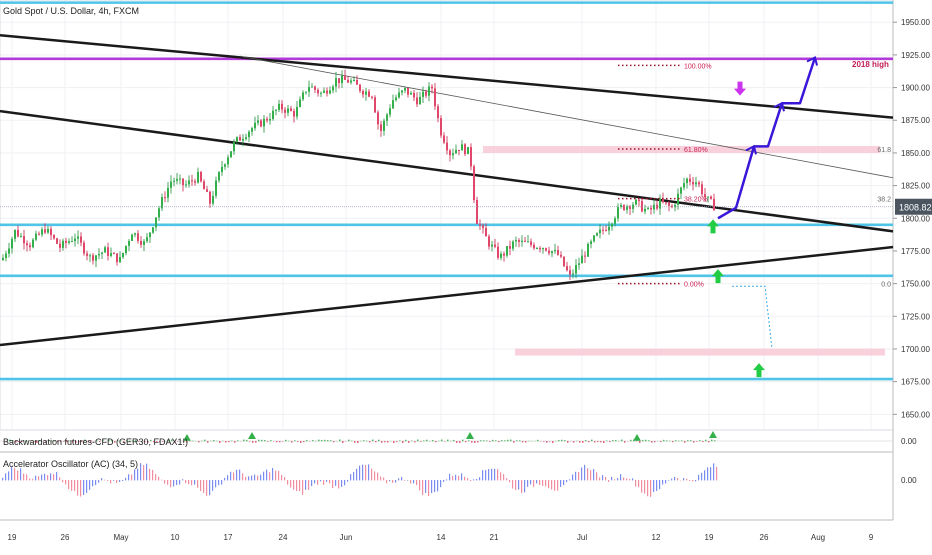 This screenshot has width=932, height=555. What do you see at coordinates (700, 352) in the screenshot?
I see `pink-zone` at bounding box center [700, 352].